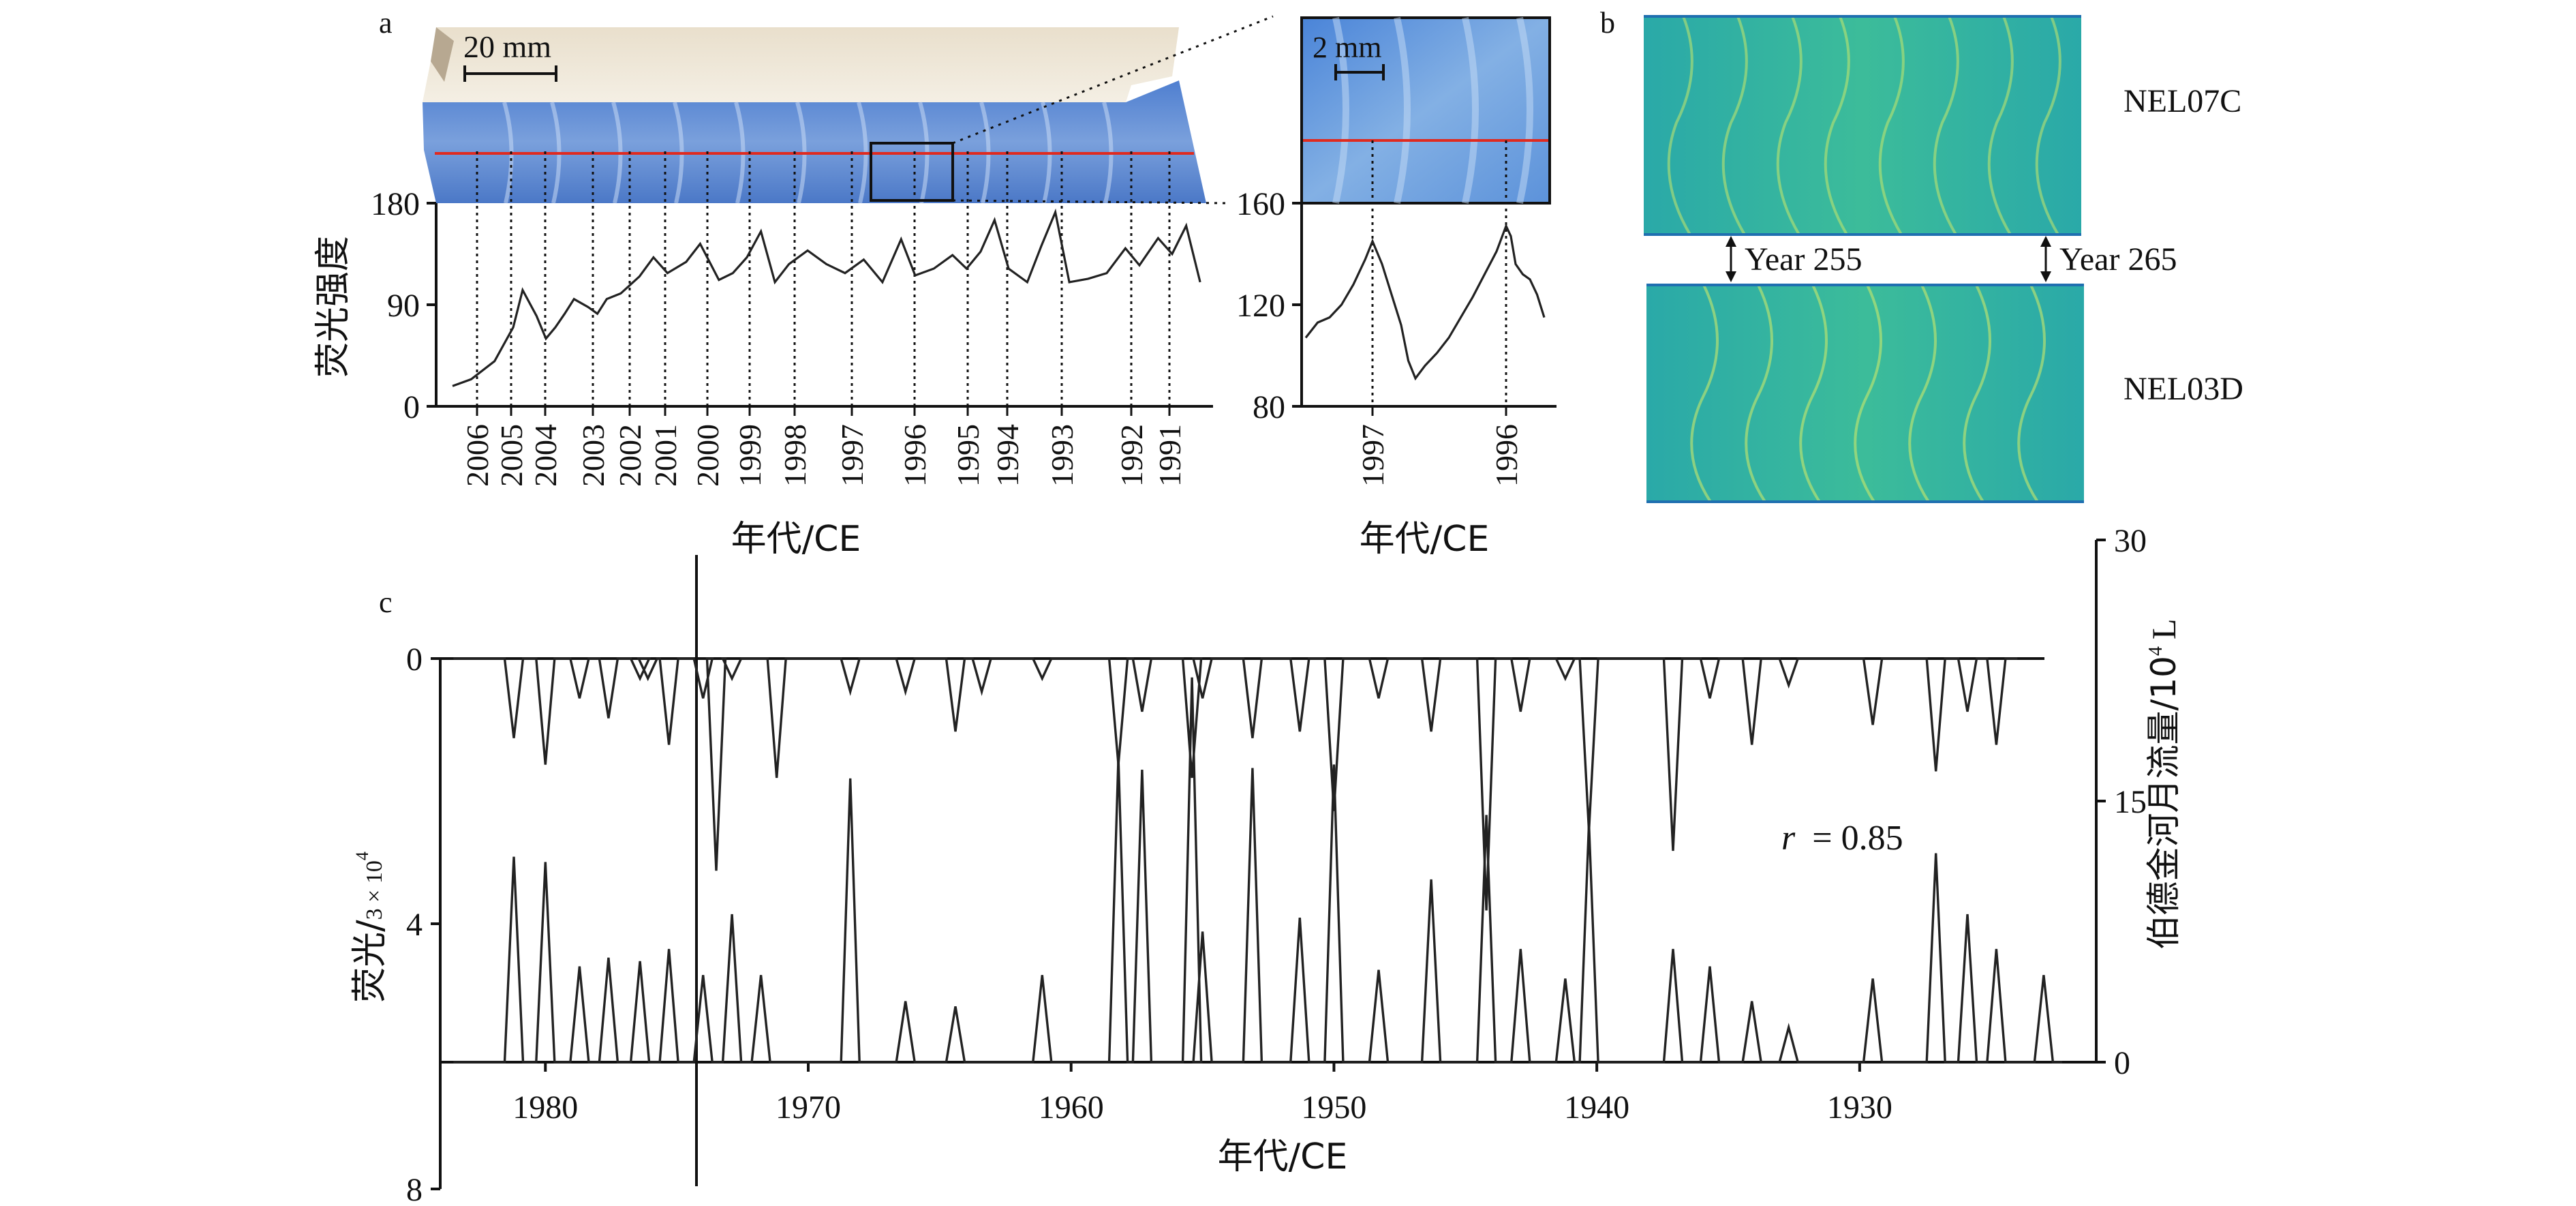  Describe the element at coordinates (1788, 838) in the screenshot. I see `c-correlation-symbol: r` at that location.